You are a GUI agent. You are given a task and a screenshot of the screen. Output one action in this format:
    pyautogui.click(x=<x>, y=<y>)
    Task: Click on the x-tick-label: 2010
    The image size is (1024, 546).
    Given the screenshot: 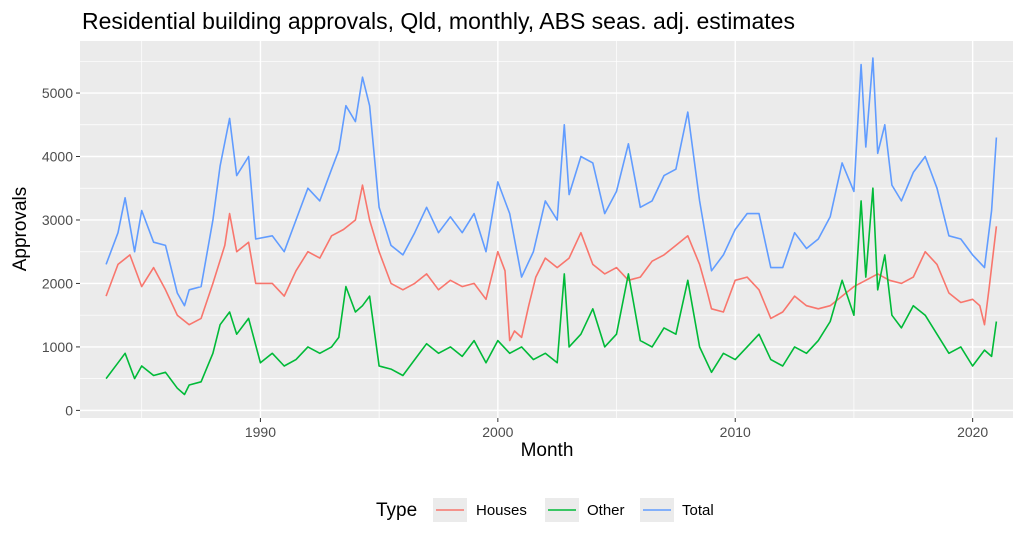 What is the action you would take?
    pyautogui.click(x=735, y=432)
    